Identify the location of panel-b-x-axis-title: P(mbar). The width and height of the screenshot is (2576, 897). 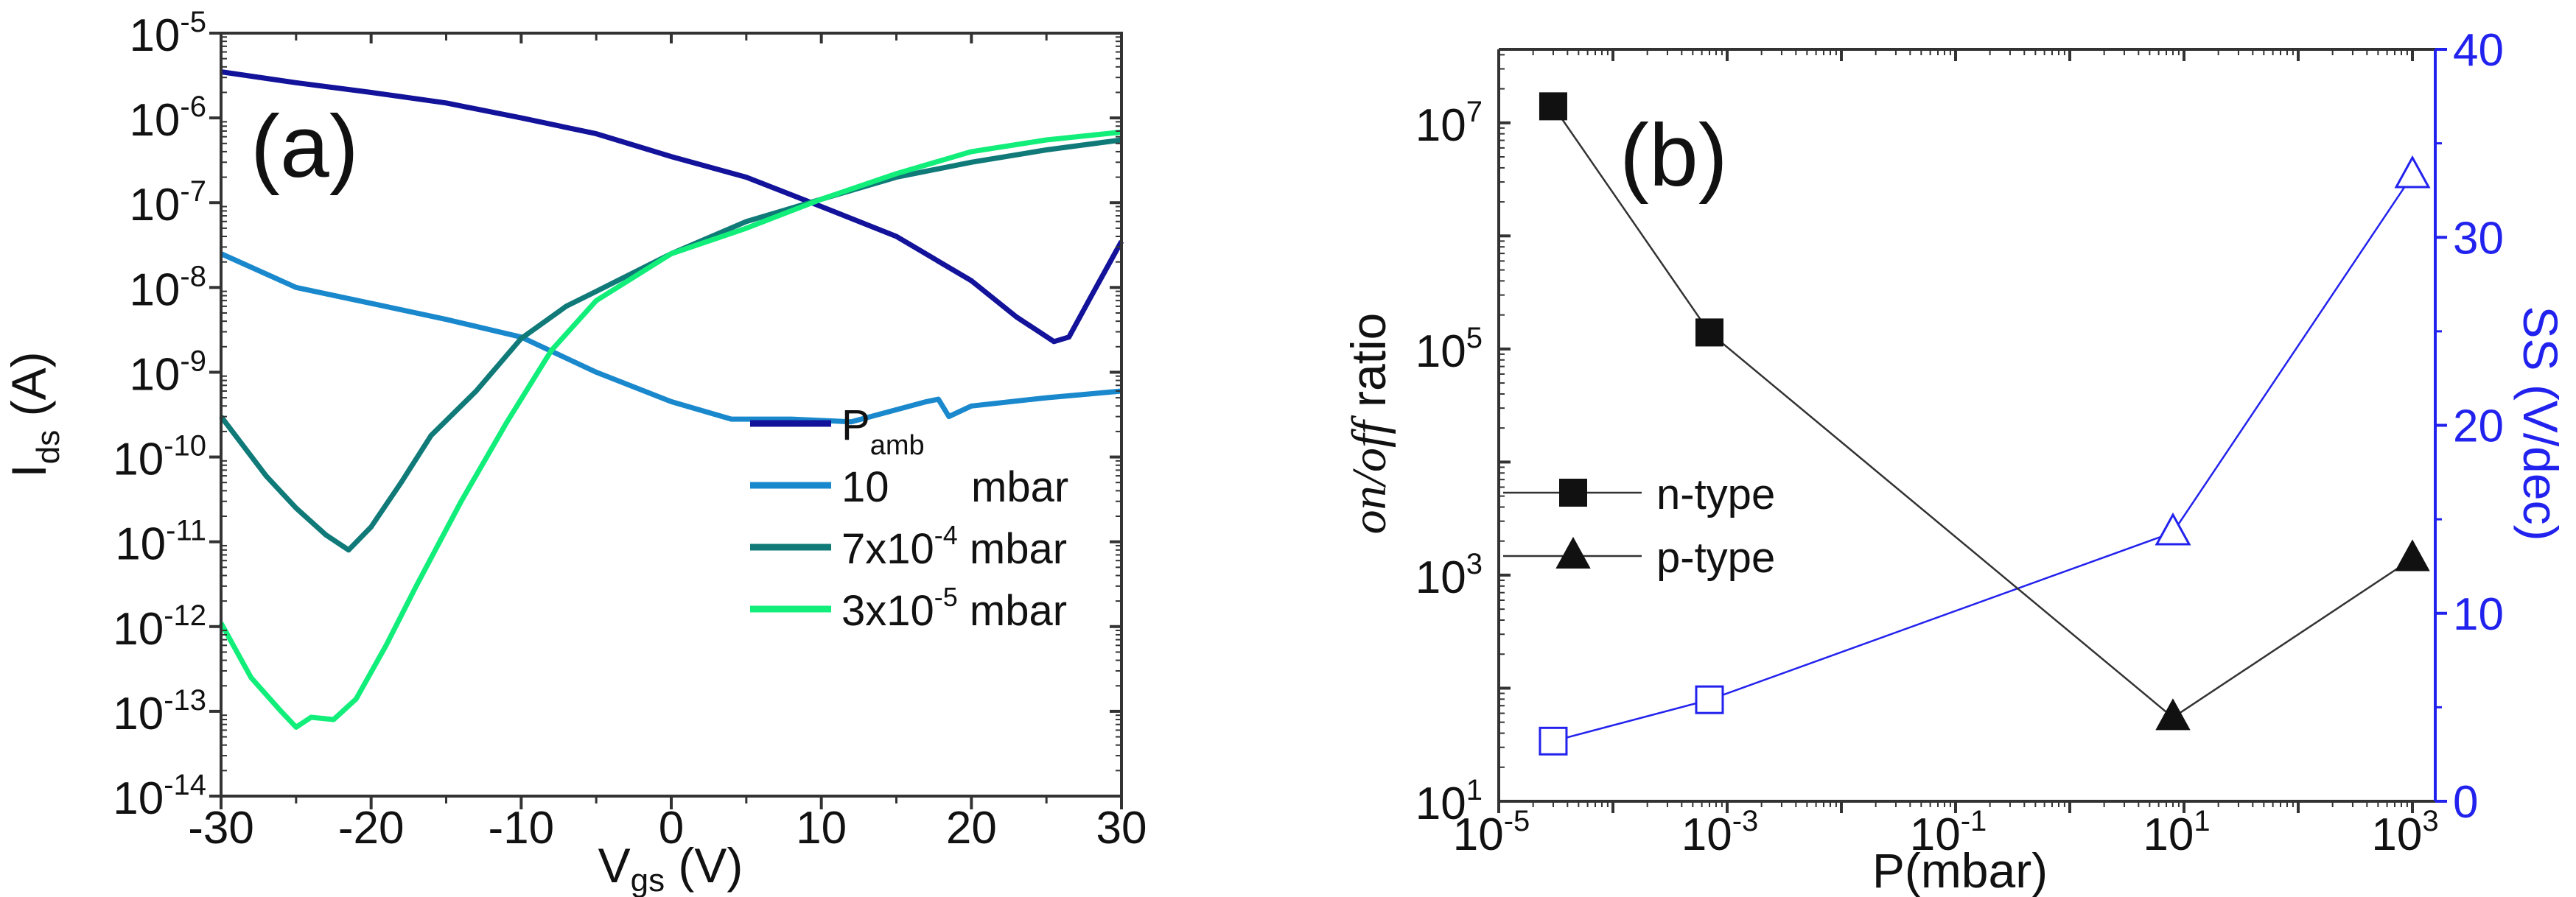
(1960, 870).